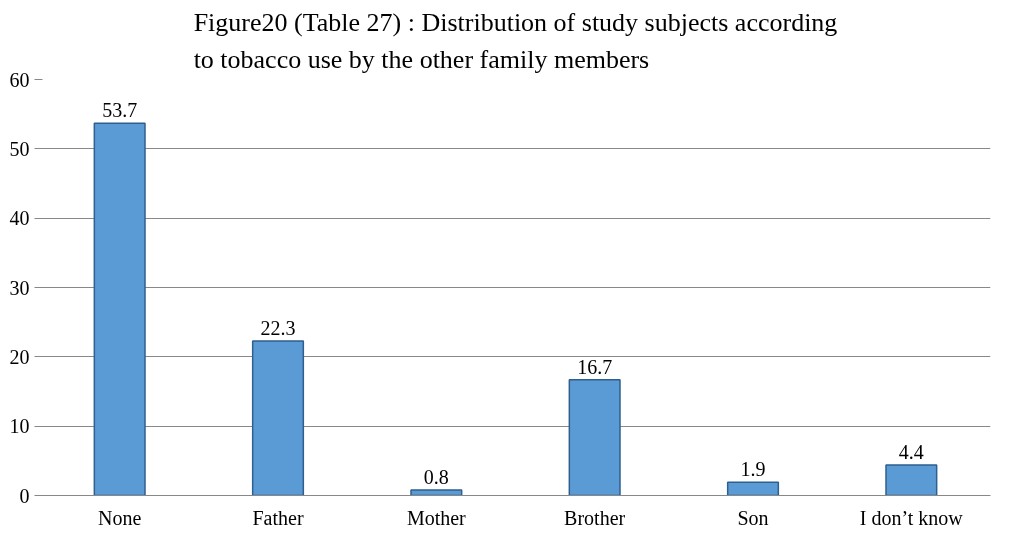 The image size is (1019, 542). I want to click on x-tick-label: Mother, so click(436, 517).